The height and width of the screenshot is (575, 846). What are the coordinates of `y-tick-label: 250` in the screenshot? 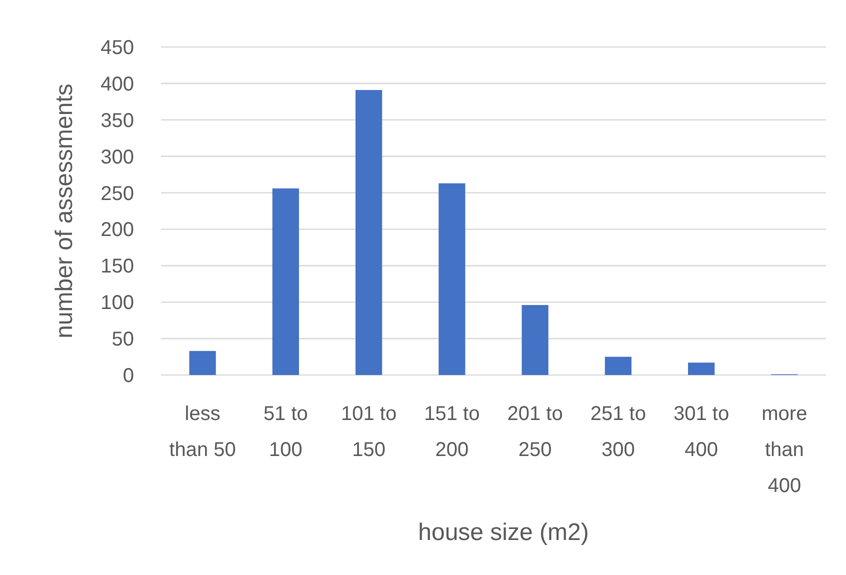 It's located at (117, 193).